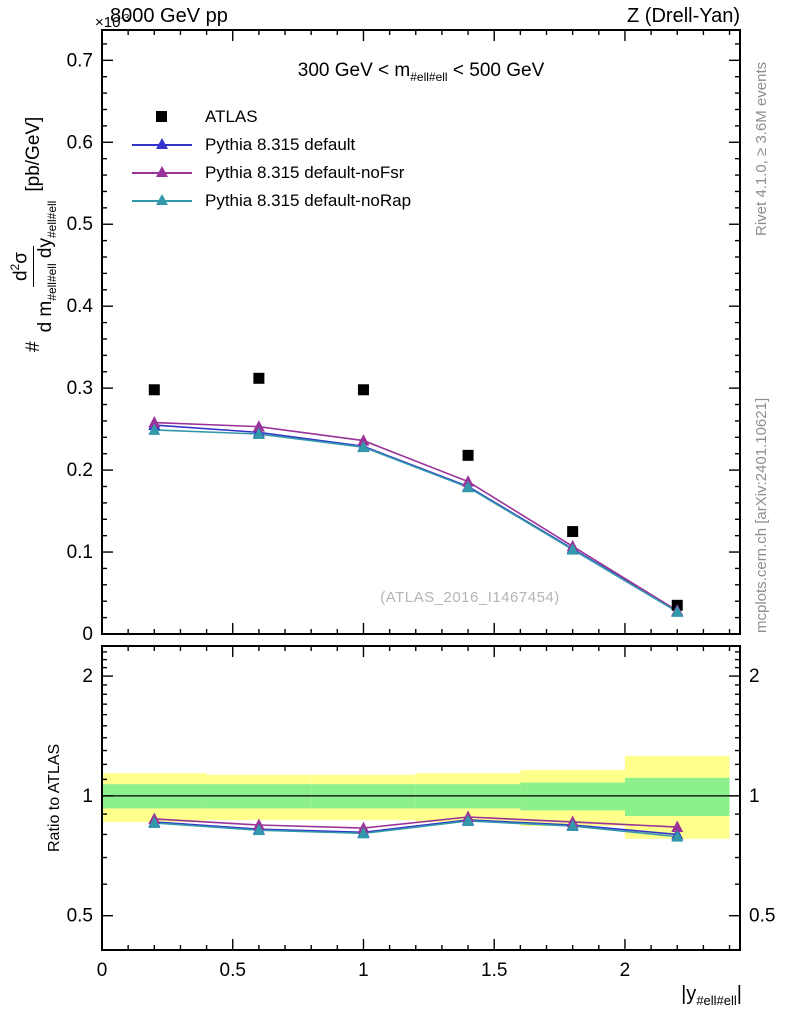  I want to click on legend-item-pythia-default: Pythia 8.315 default, so click(271, 145).